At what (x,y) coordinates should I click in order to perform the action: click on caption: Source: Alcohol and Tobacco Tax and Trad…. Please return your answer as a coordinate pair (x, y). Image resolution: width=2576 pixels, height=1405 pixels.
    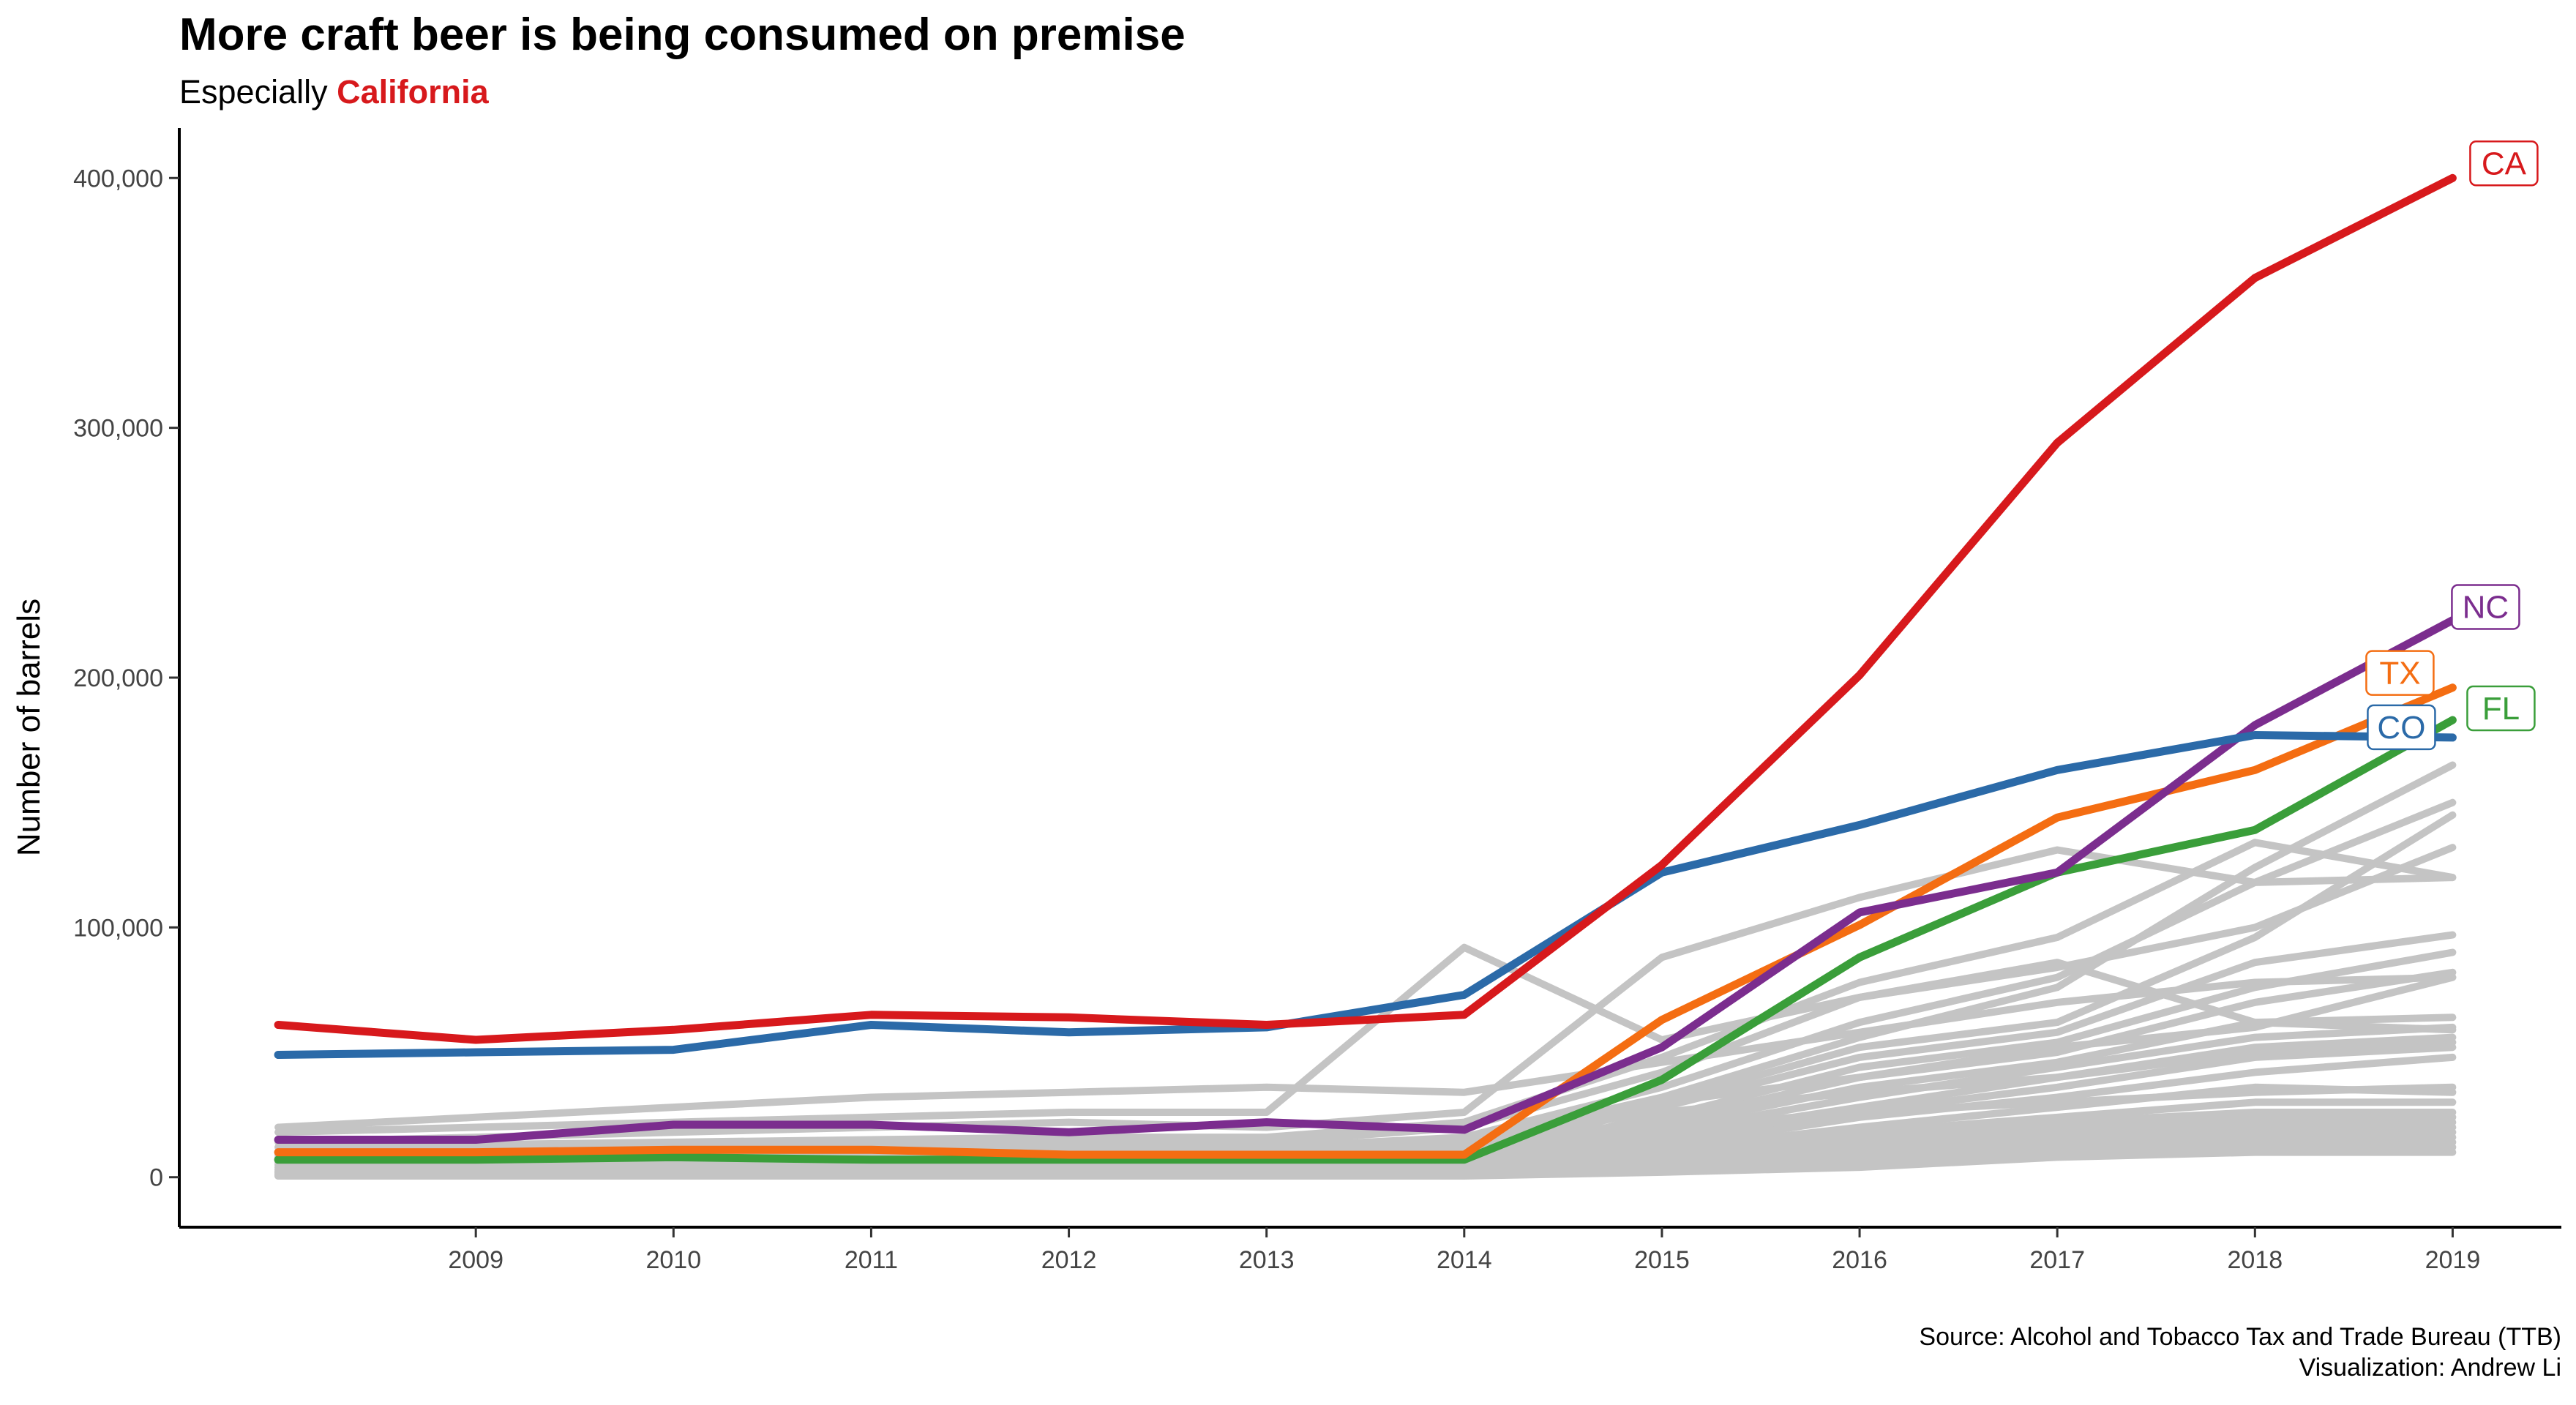
    Looking at the image, I should click on (2240, 1352).